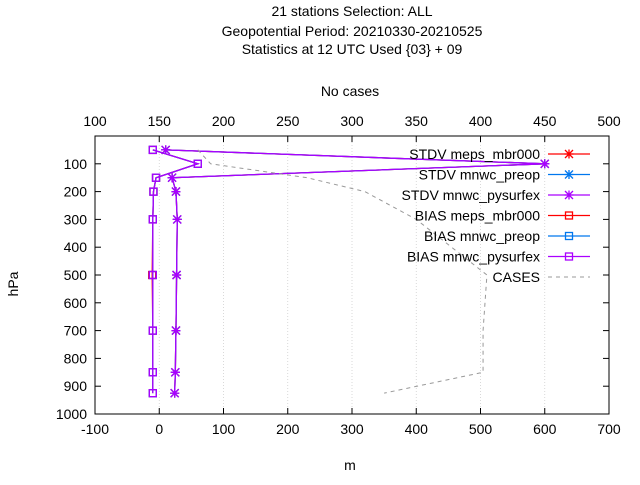  What do you see at coordinates (480, 175) in the screenshot?
I see `legend-label: STDV mnwc_preop` at bounding box center [480, 175].